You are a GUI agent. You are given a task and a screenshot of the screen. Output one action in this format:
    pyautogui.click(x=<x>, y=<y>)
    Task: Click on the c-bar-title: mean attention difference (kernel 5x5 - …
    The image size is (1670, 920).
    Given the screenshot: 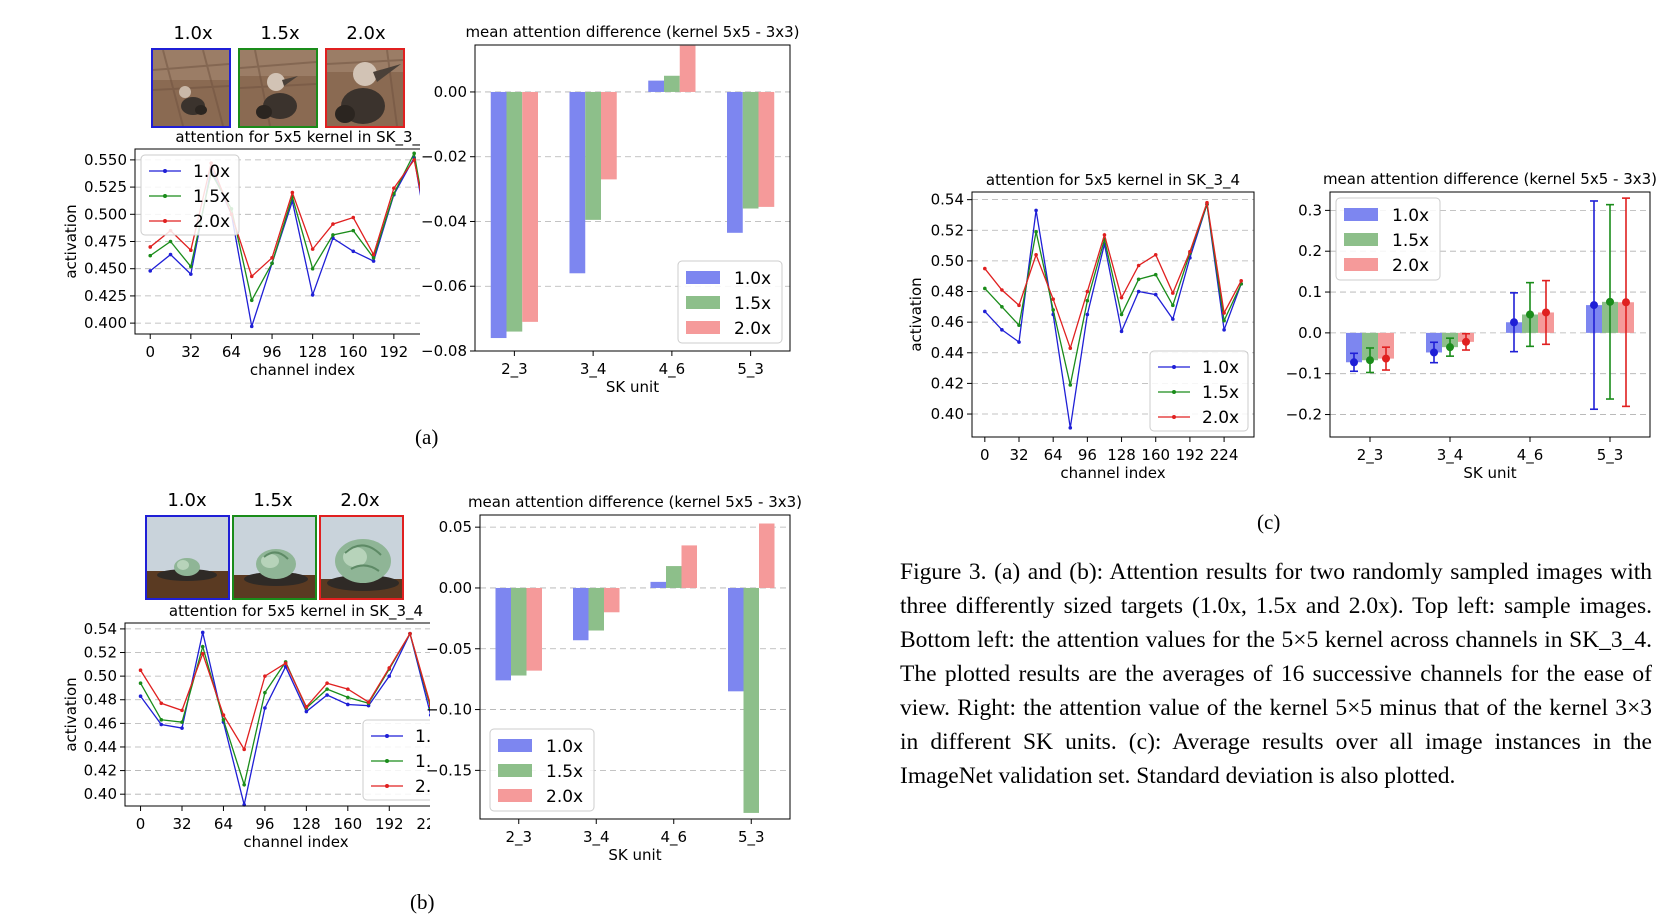 What is the action you would take?
    pyautogui.click(x=1490, y=179)
    